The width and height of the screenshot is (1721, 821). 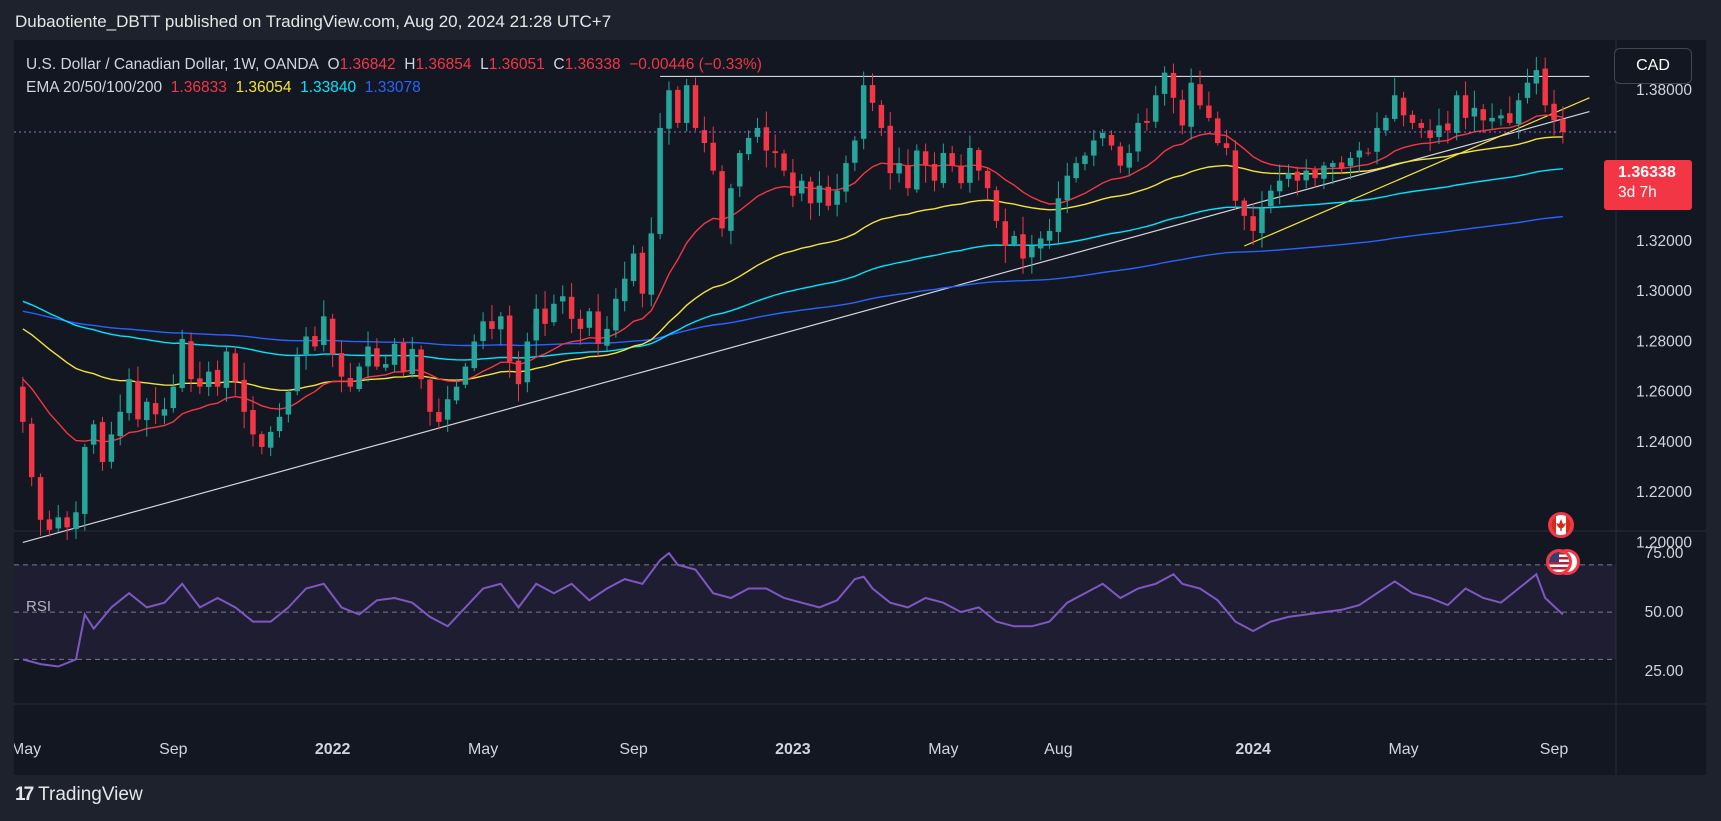 I want to click on bar-countdown: 3d 7h, so click(x=1637, y=192).